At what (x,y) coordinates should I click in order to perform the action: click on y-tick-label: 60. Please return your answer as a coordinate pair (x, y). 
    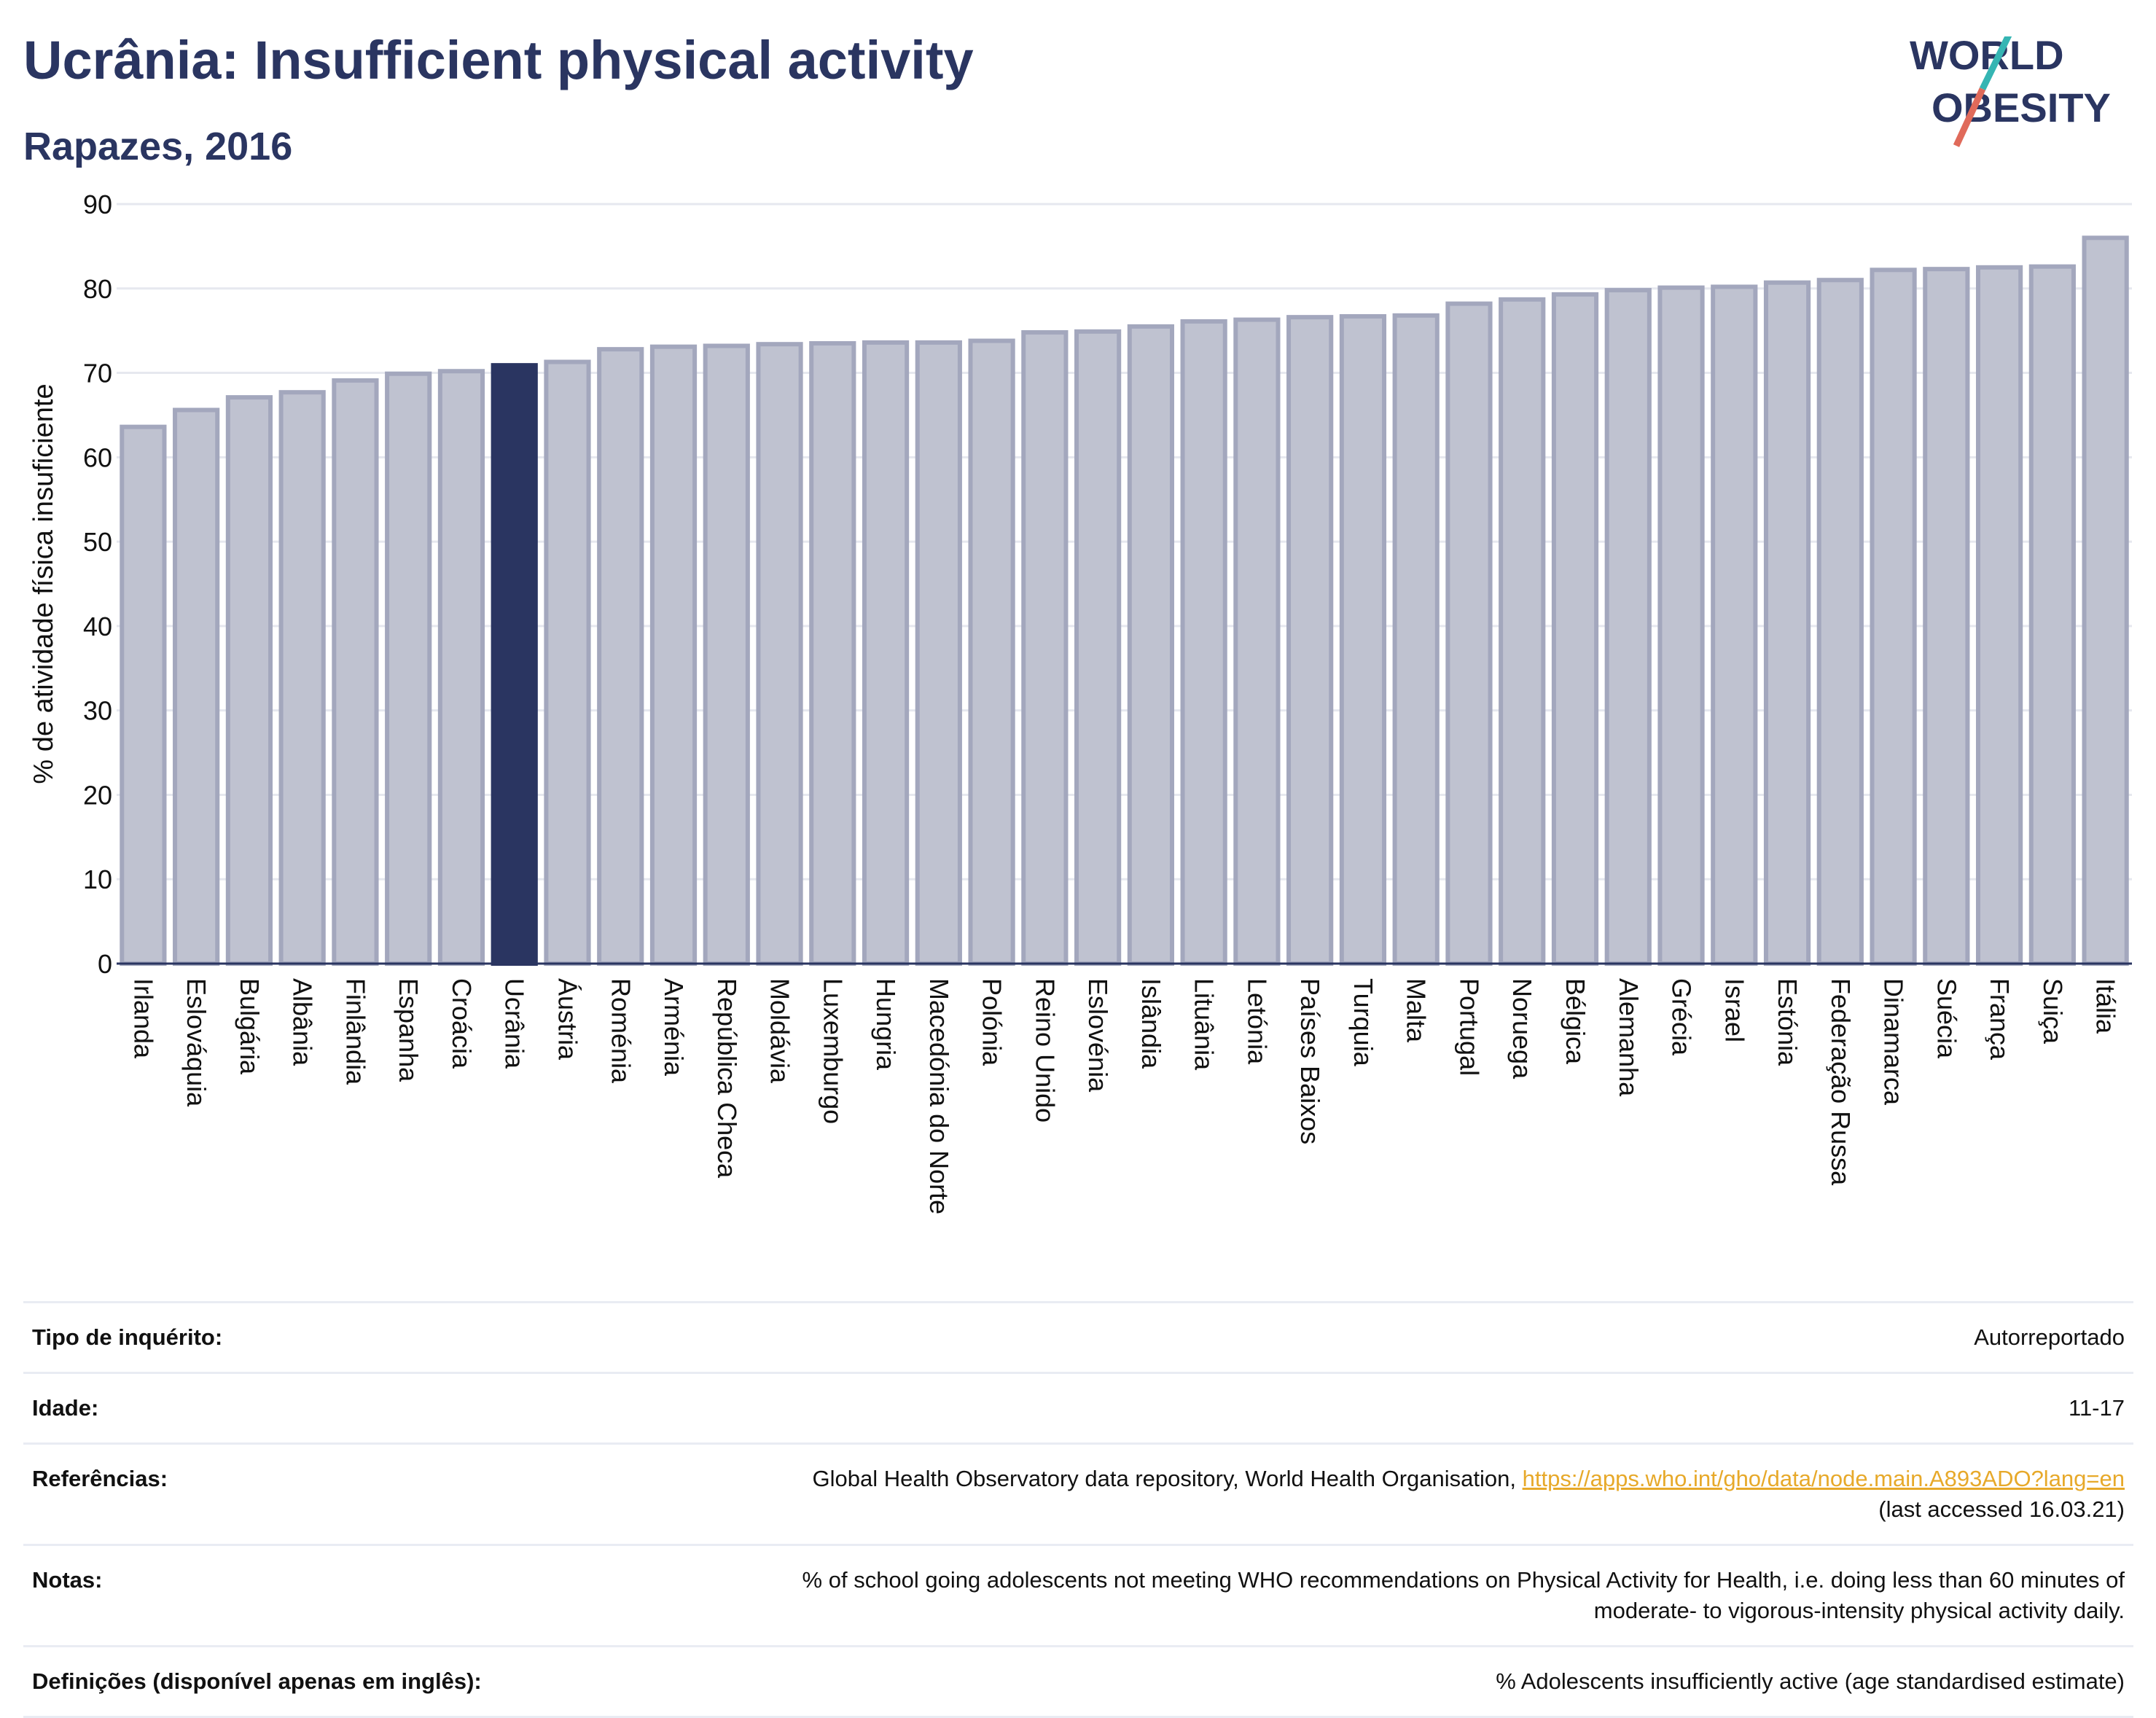
    Looking at the image, I should click on (98, 457).